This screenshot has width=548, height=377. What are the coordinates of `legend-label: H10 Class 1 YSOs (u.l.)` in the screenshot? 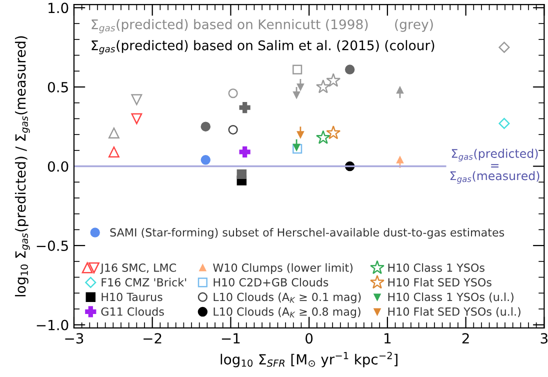 It's located at (451, 297).